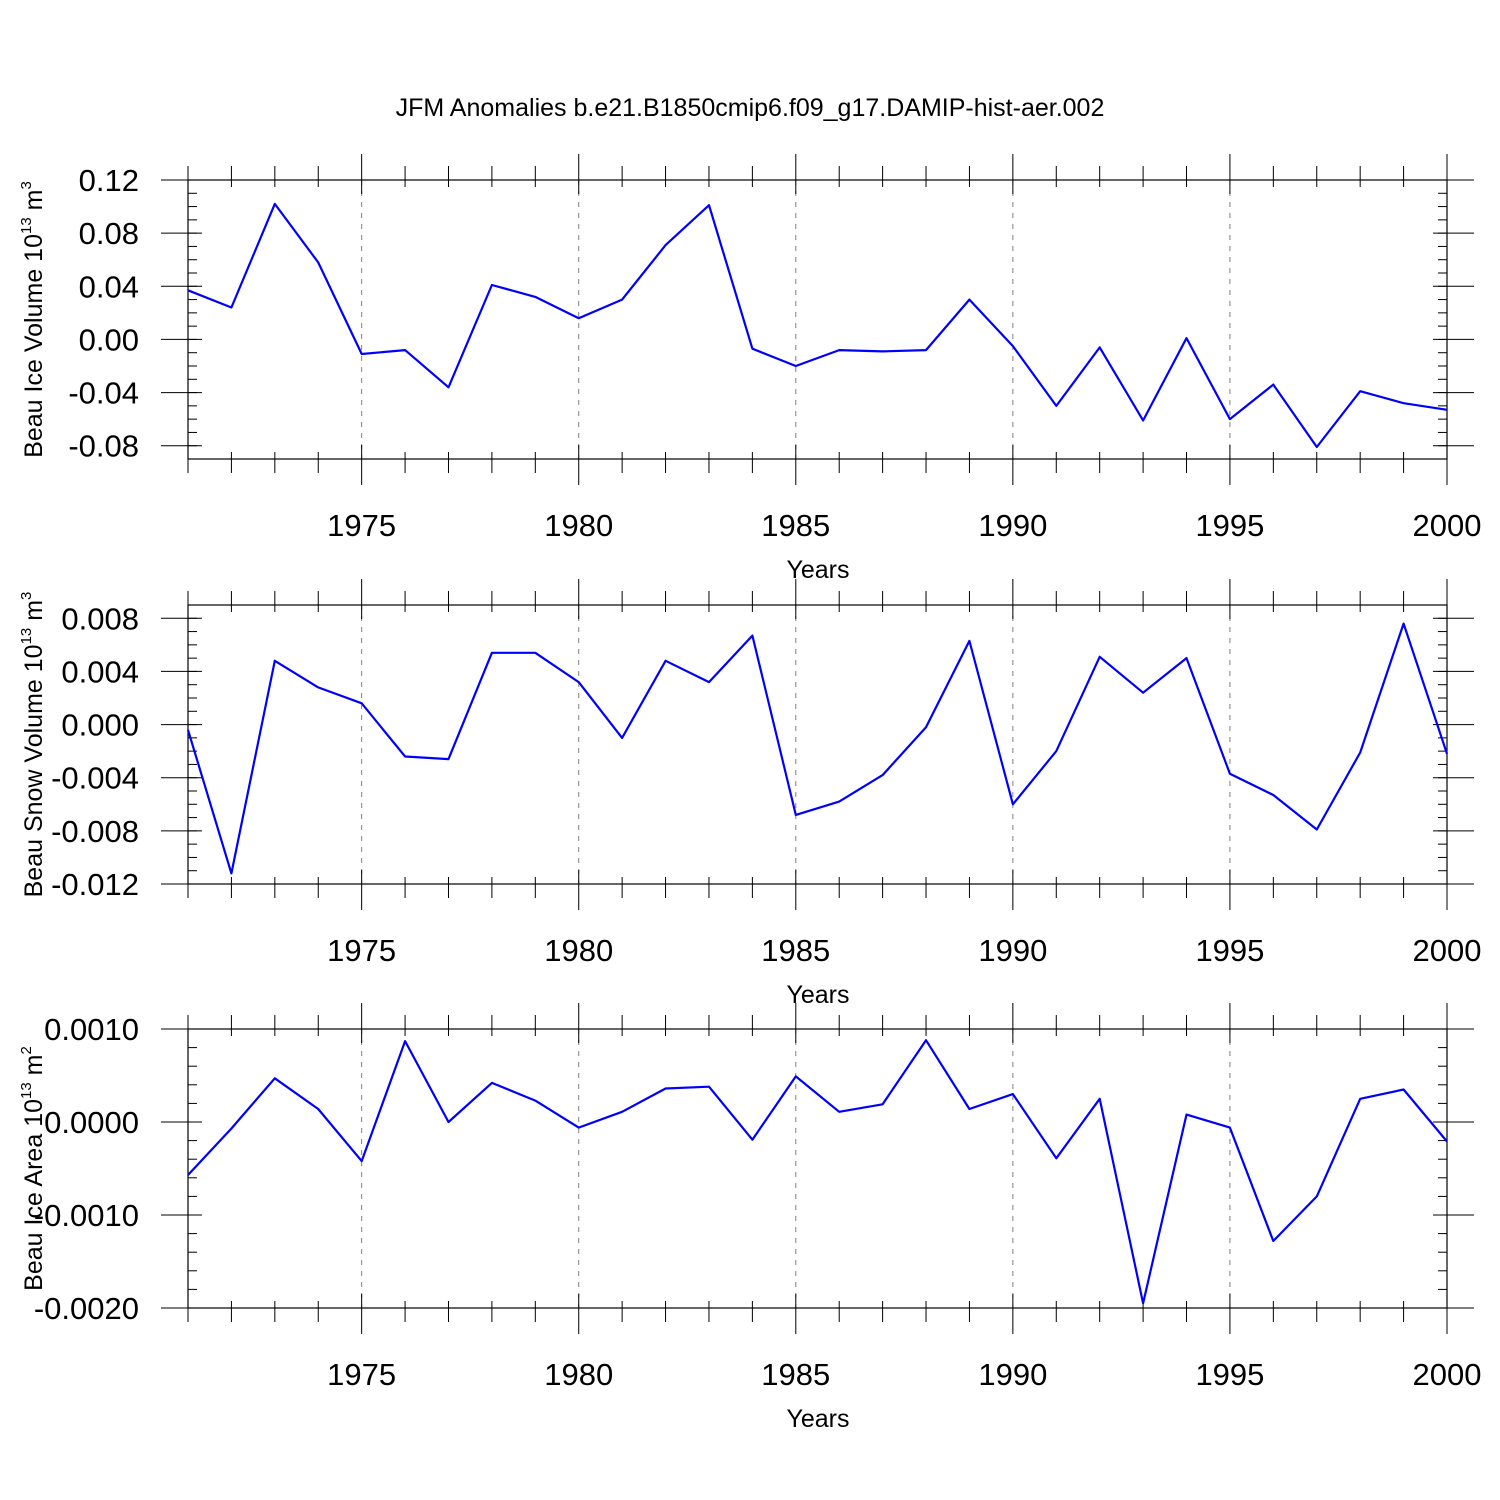  I want to click on y-tick-label: 0.000, so click(100, 725).